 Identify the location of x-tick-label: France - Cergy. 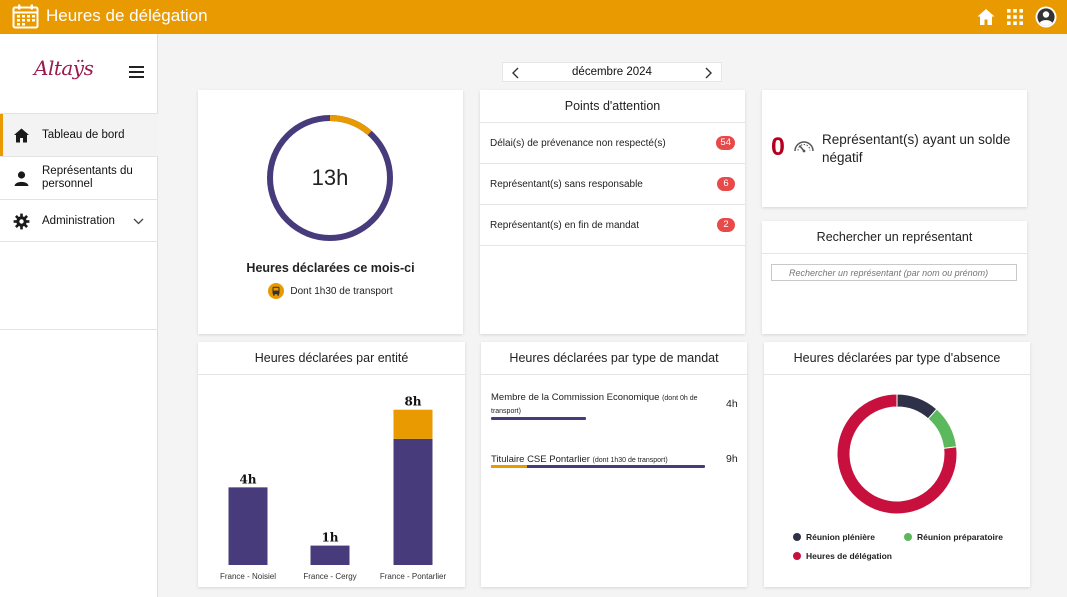
(329, 576).